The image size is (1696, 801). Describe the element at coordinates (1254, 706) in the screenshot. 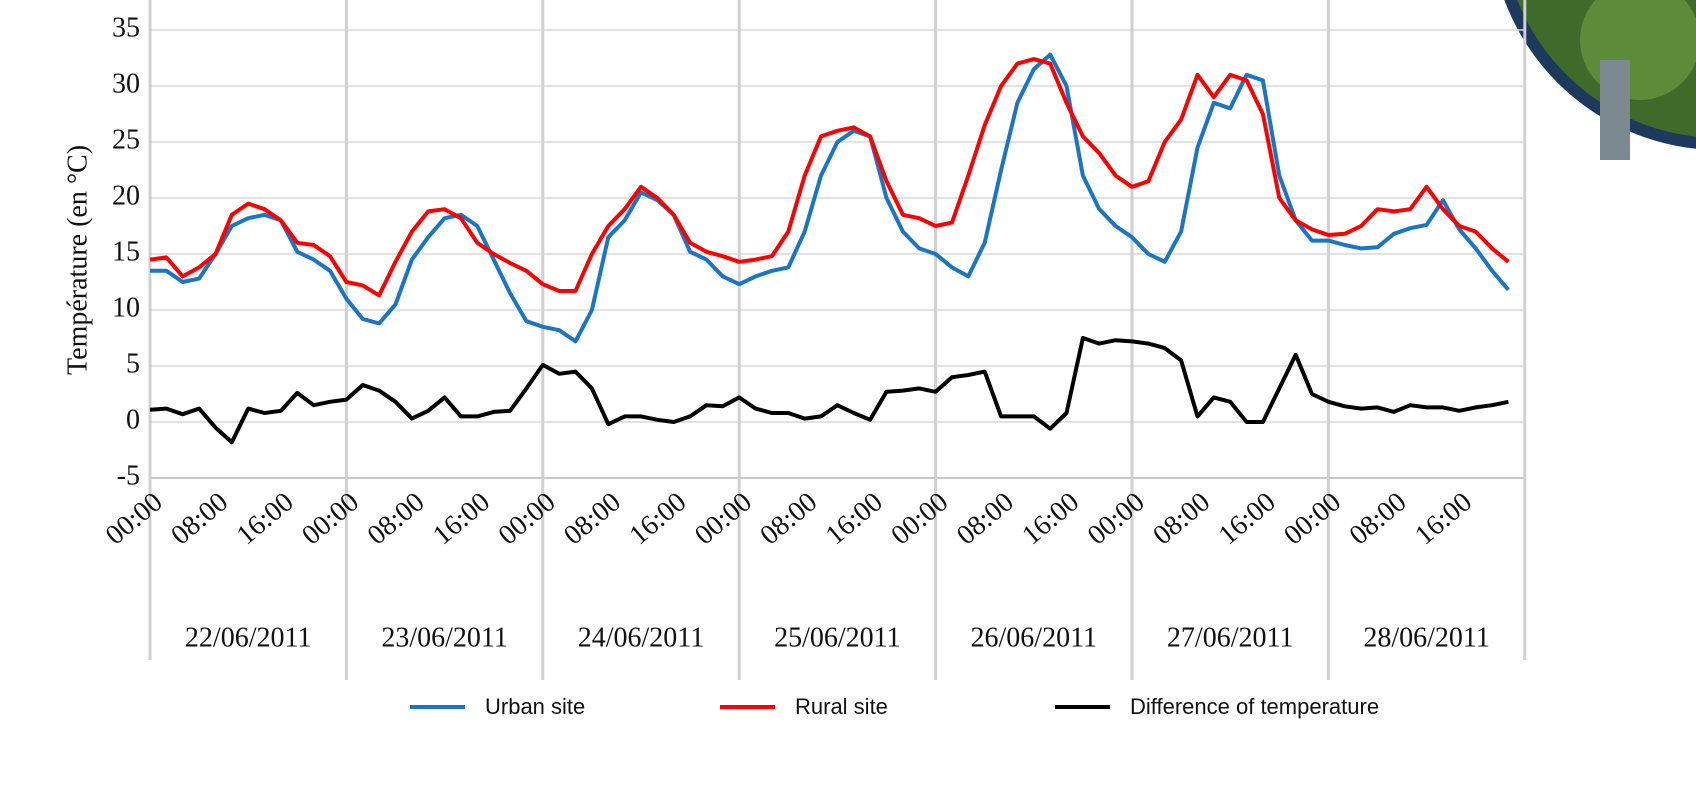

I see `legend-label: Difference of temperature` at that location.